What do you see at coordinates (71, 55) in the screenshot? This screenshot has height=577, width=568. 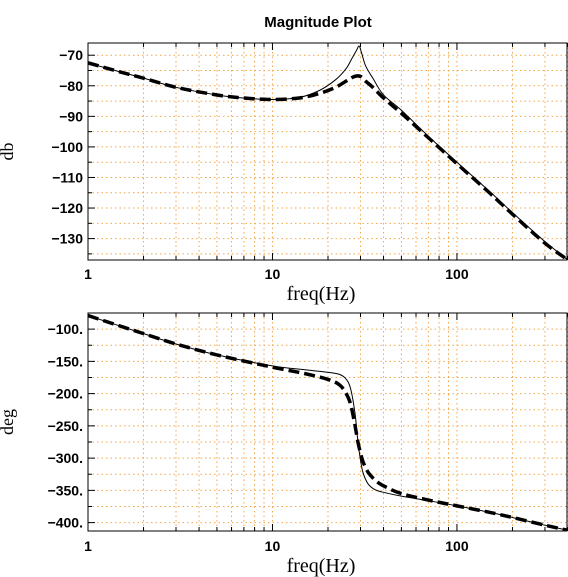 I see `y-tick-label: −70` at bounding box center [71, 55].